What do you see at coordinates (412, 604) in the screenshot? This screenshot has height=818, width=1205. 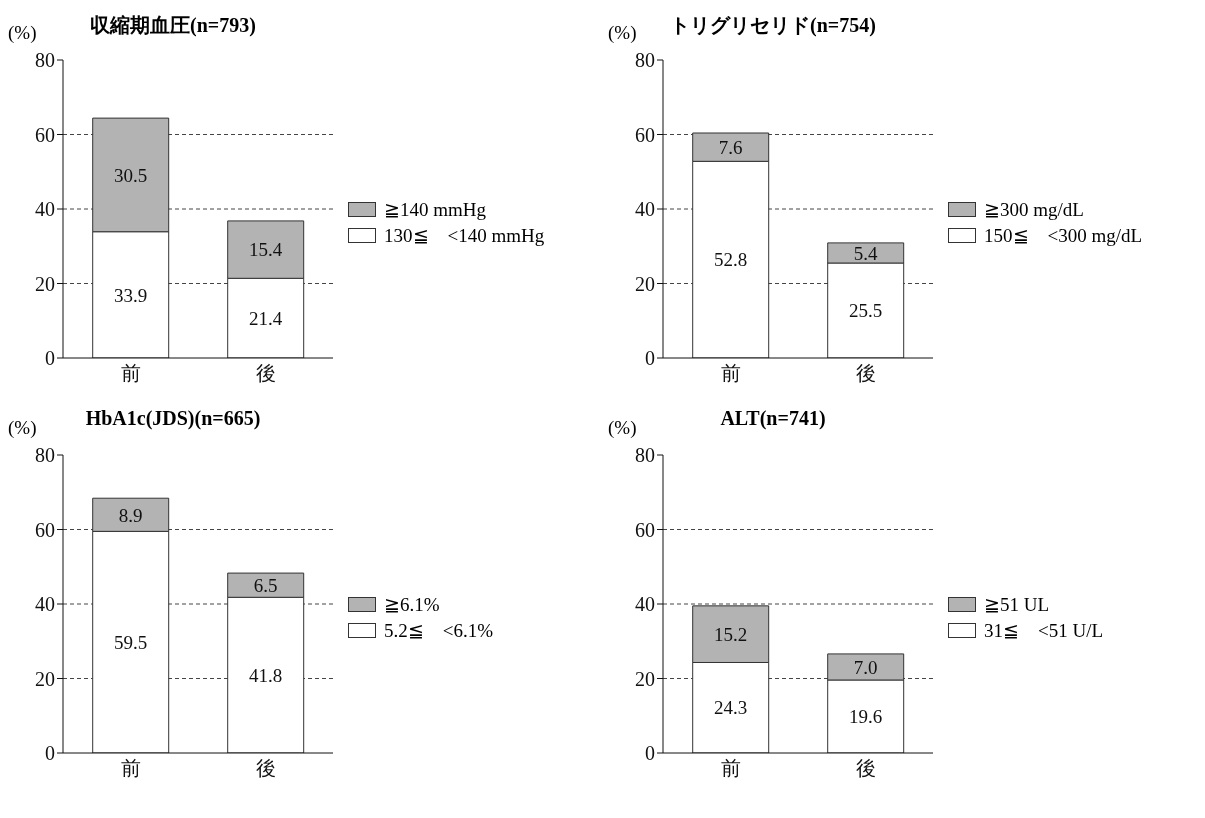 I see `legend-label: ≧6.1%` at bounding box center [412, 604].